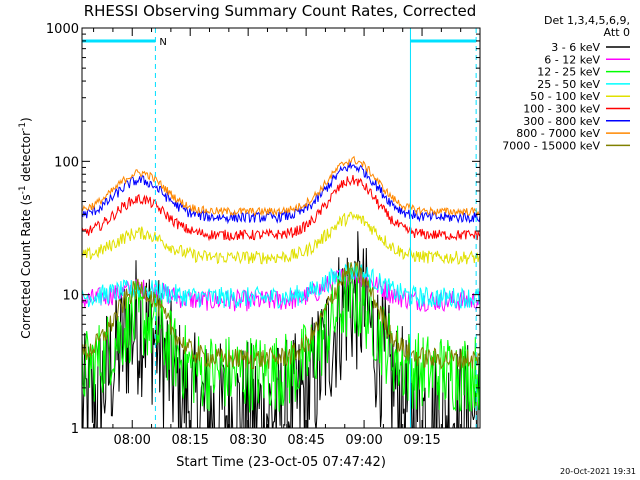 The width and height of the screenshot is (640, 480). Describe the element at coordinates (305, 440) in the screenshot. I see `x-tick-label-3: 08:45` at that location.